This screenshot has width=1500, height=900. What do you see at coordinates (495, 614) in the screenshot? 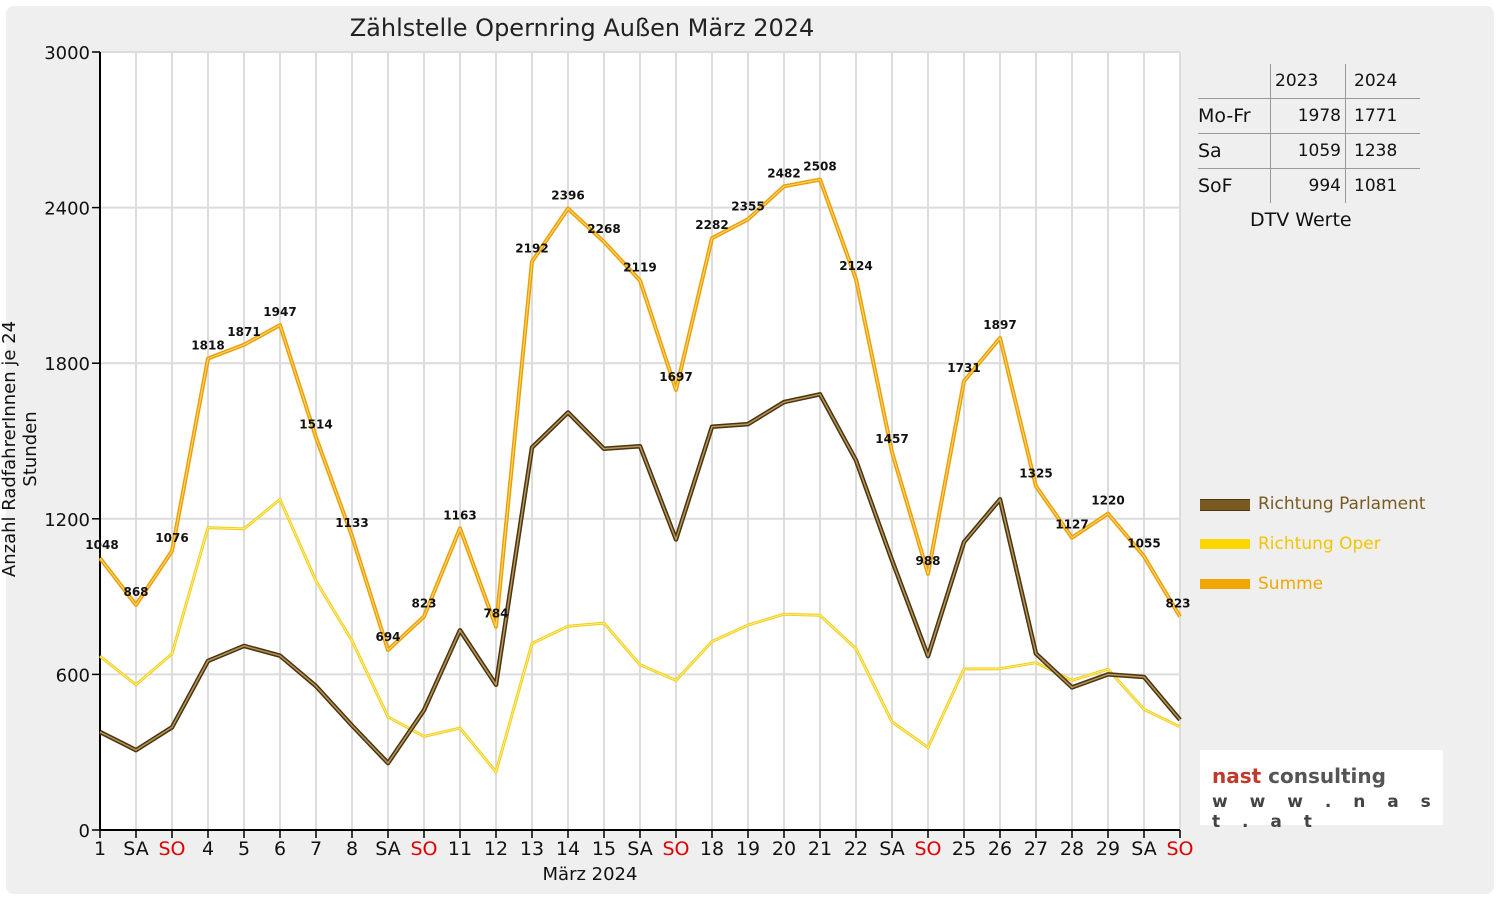
I see `data-label: 784` at bounding box center [495, 614].